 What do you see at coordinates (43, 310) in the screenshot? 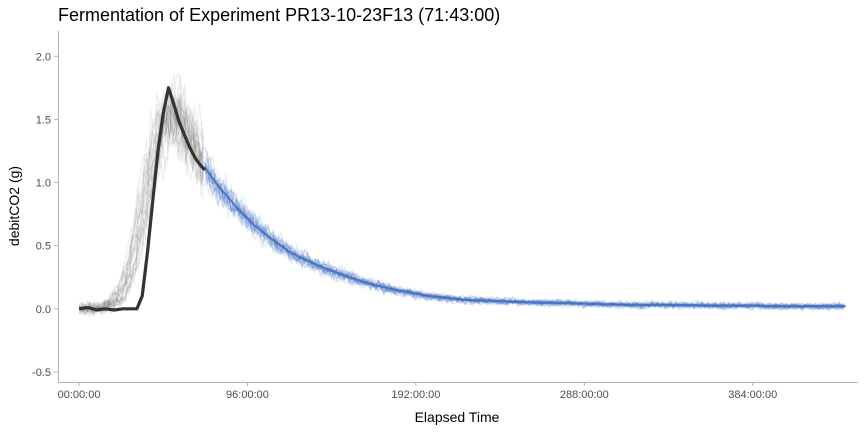
I see `y-tick-label: 0.0` at bounding box center [43, 310].